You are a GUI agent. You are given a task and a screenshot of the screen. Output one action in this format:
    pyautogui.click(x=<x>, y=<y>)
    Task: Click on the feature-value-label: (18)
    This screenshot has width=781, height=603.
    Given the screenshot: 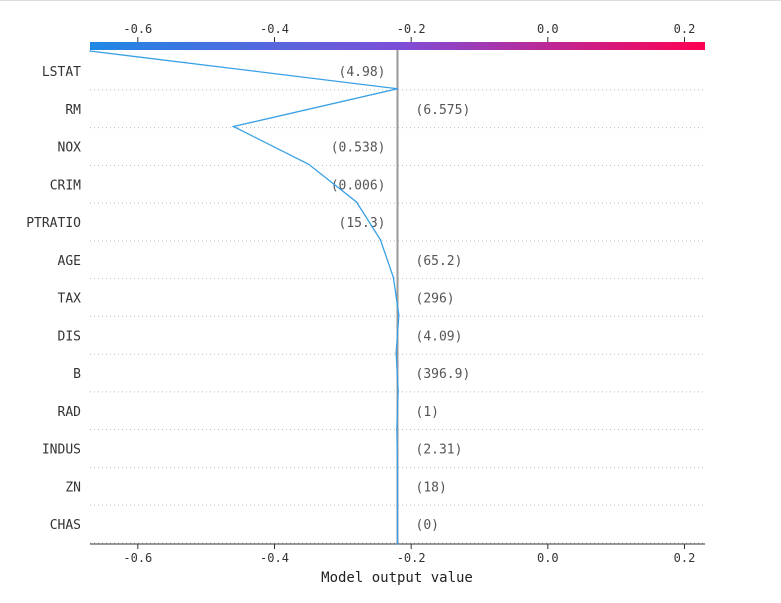 What is the action you would take?
    pyautogui.click(x=431, y=487)
    